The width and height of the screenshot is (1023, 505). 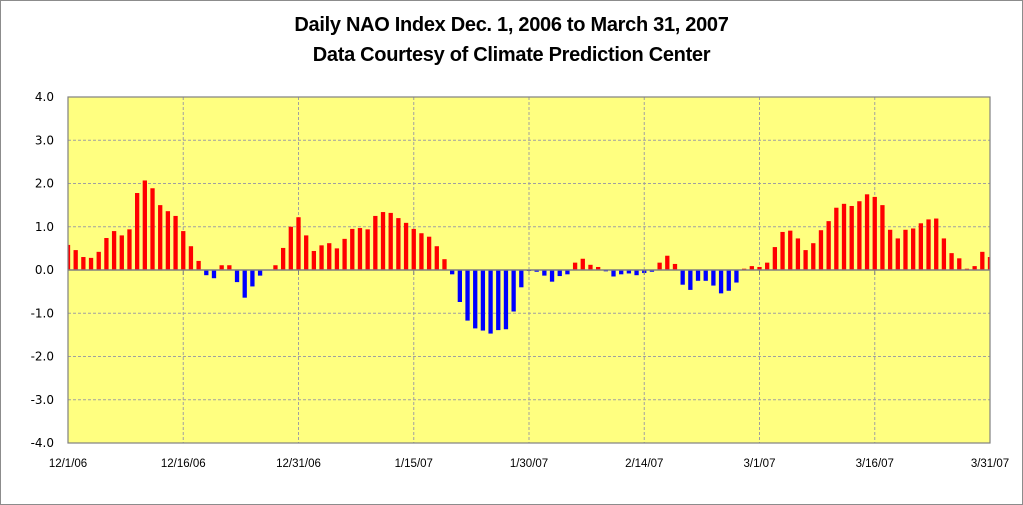 I want to click on x-tick-label: 3/31/07, so click(x=990, y=464).